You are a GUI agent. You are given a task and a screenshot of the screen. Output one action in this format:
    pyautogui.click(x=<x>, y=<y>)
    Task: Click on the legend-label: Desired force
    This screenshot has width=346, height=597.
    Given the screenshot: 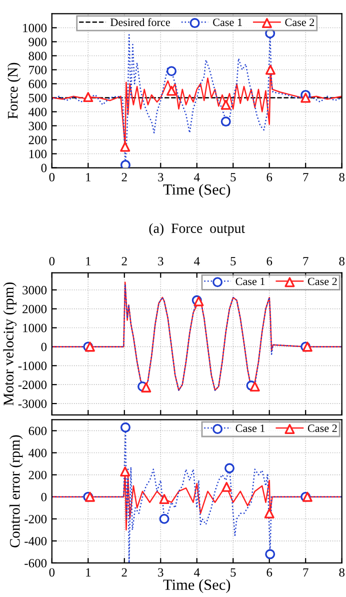 What is the action you would take?
    pyautogui.click(x=140, y=22)
    